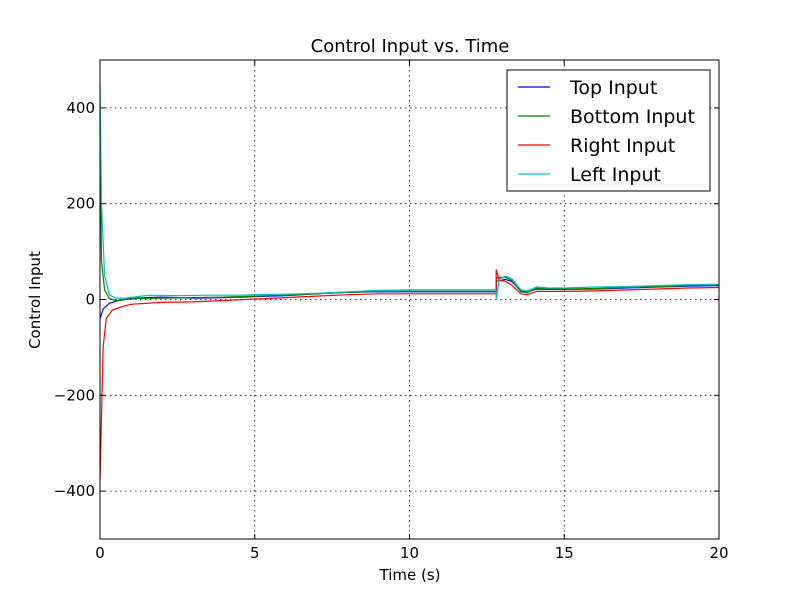  I want to click on y-tick-label: 200, so click(80, 204).